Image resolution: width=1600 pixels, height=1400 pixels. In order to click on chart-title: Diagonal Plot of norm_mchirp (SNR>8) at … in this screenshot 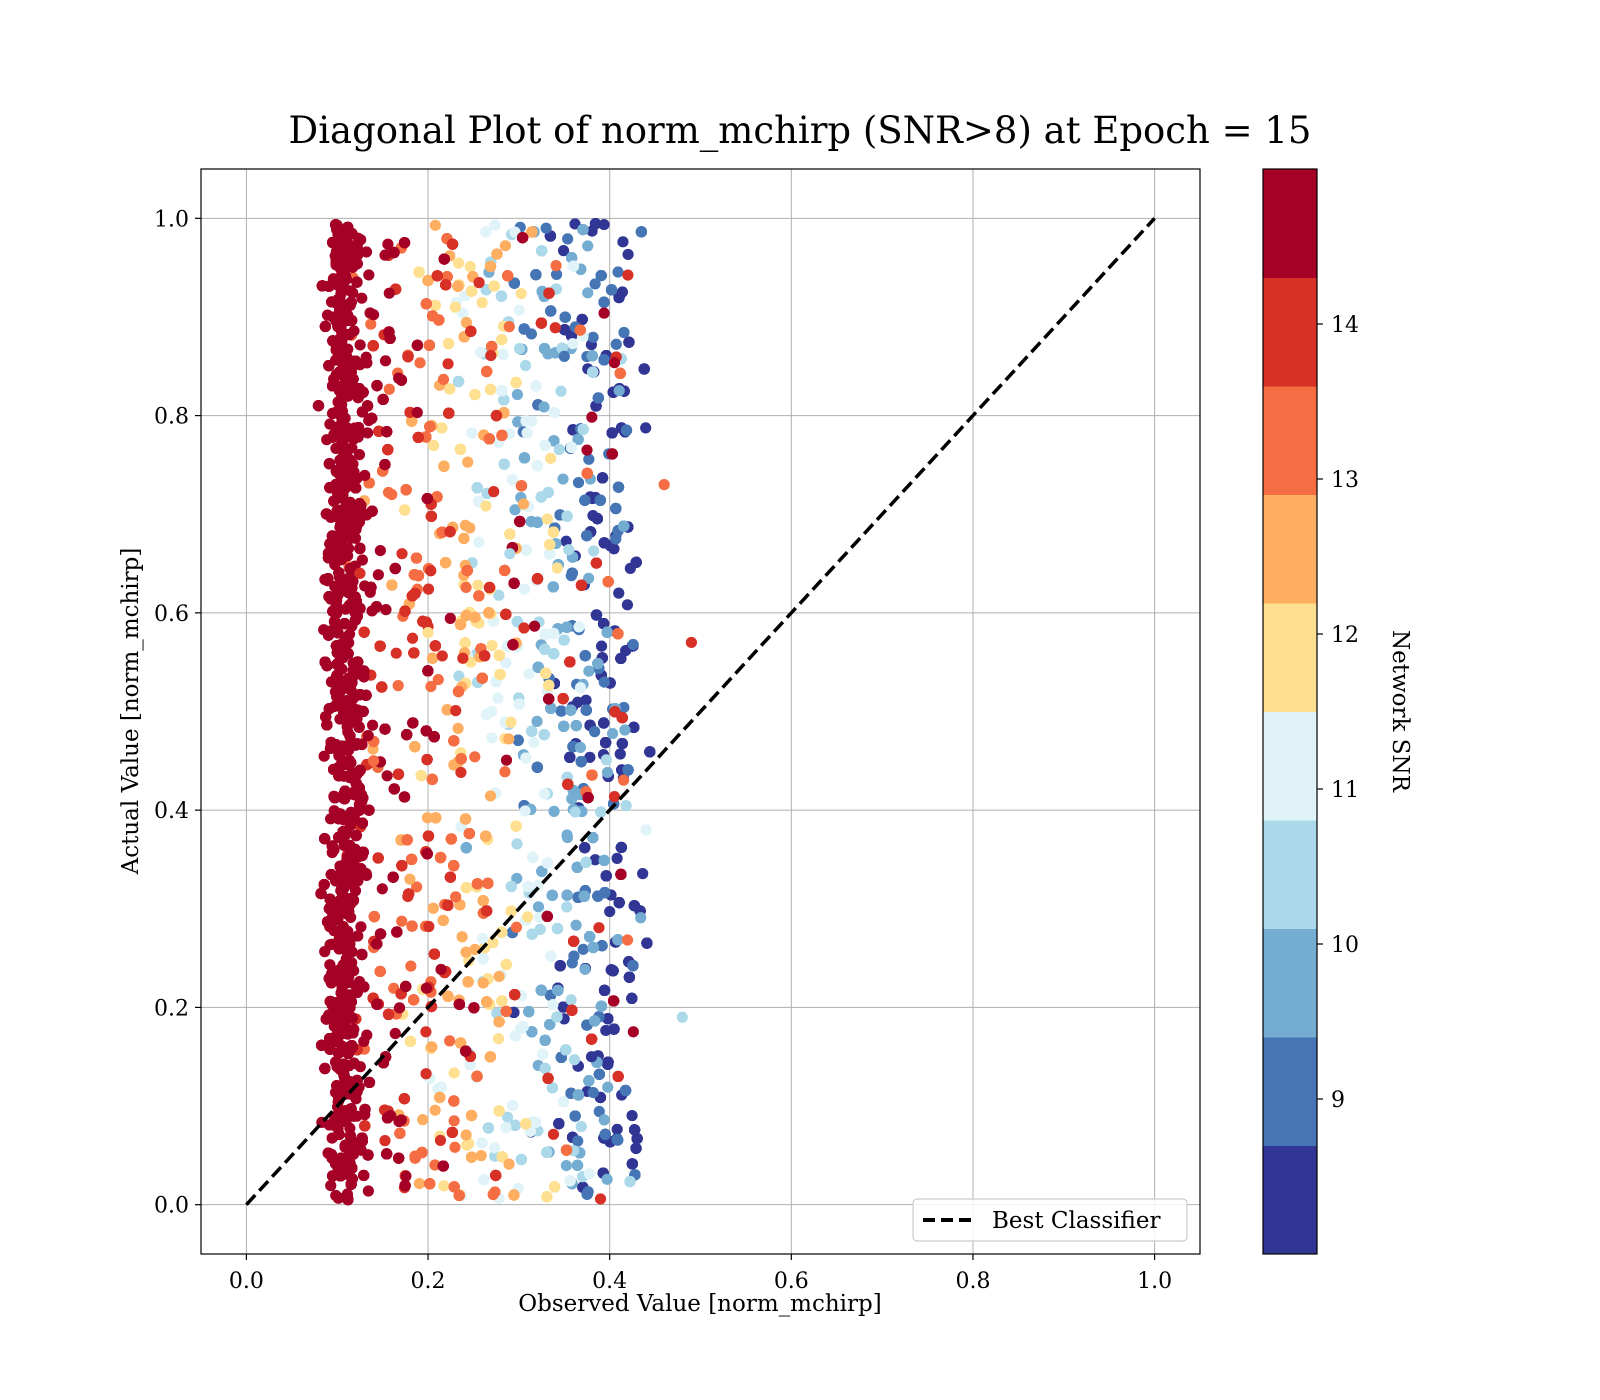, I will do `click(800, 131)`.